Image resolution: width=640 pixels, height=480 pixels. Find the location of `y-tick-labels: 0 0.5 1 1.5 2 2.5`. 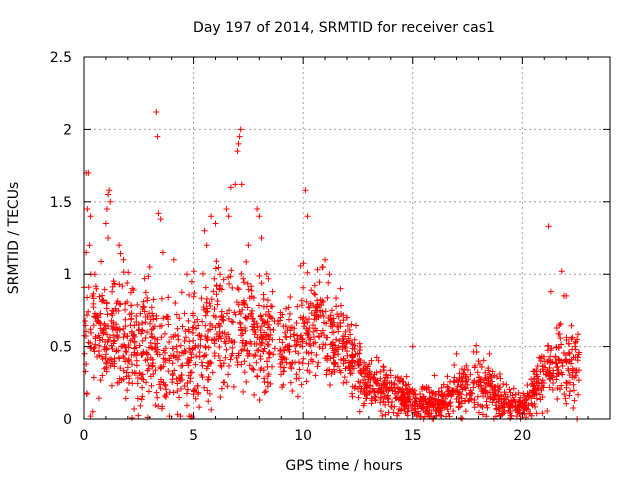

y-tick-labels: 0 0.5 1 1.5 2 2.5 is located at coordinates (61, 239).